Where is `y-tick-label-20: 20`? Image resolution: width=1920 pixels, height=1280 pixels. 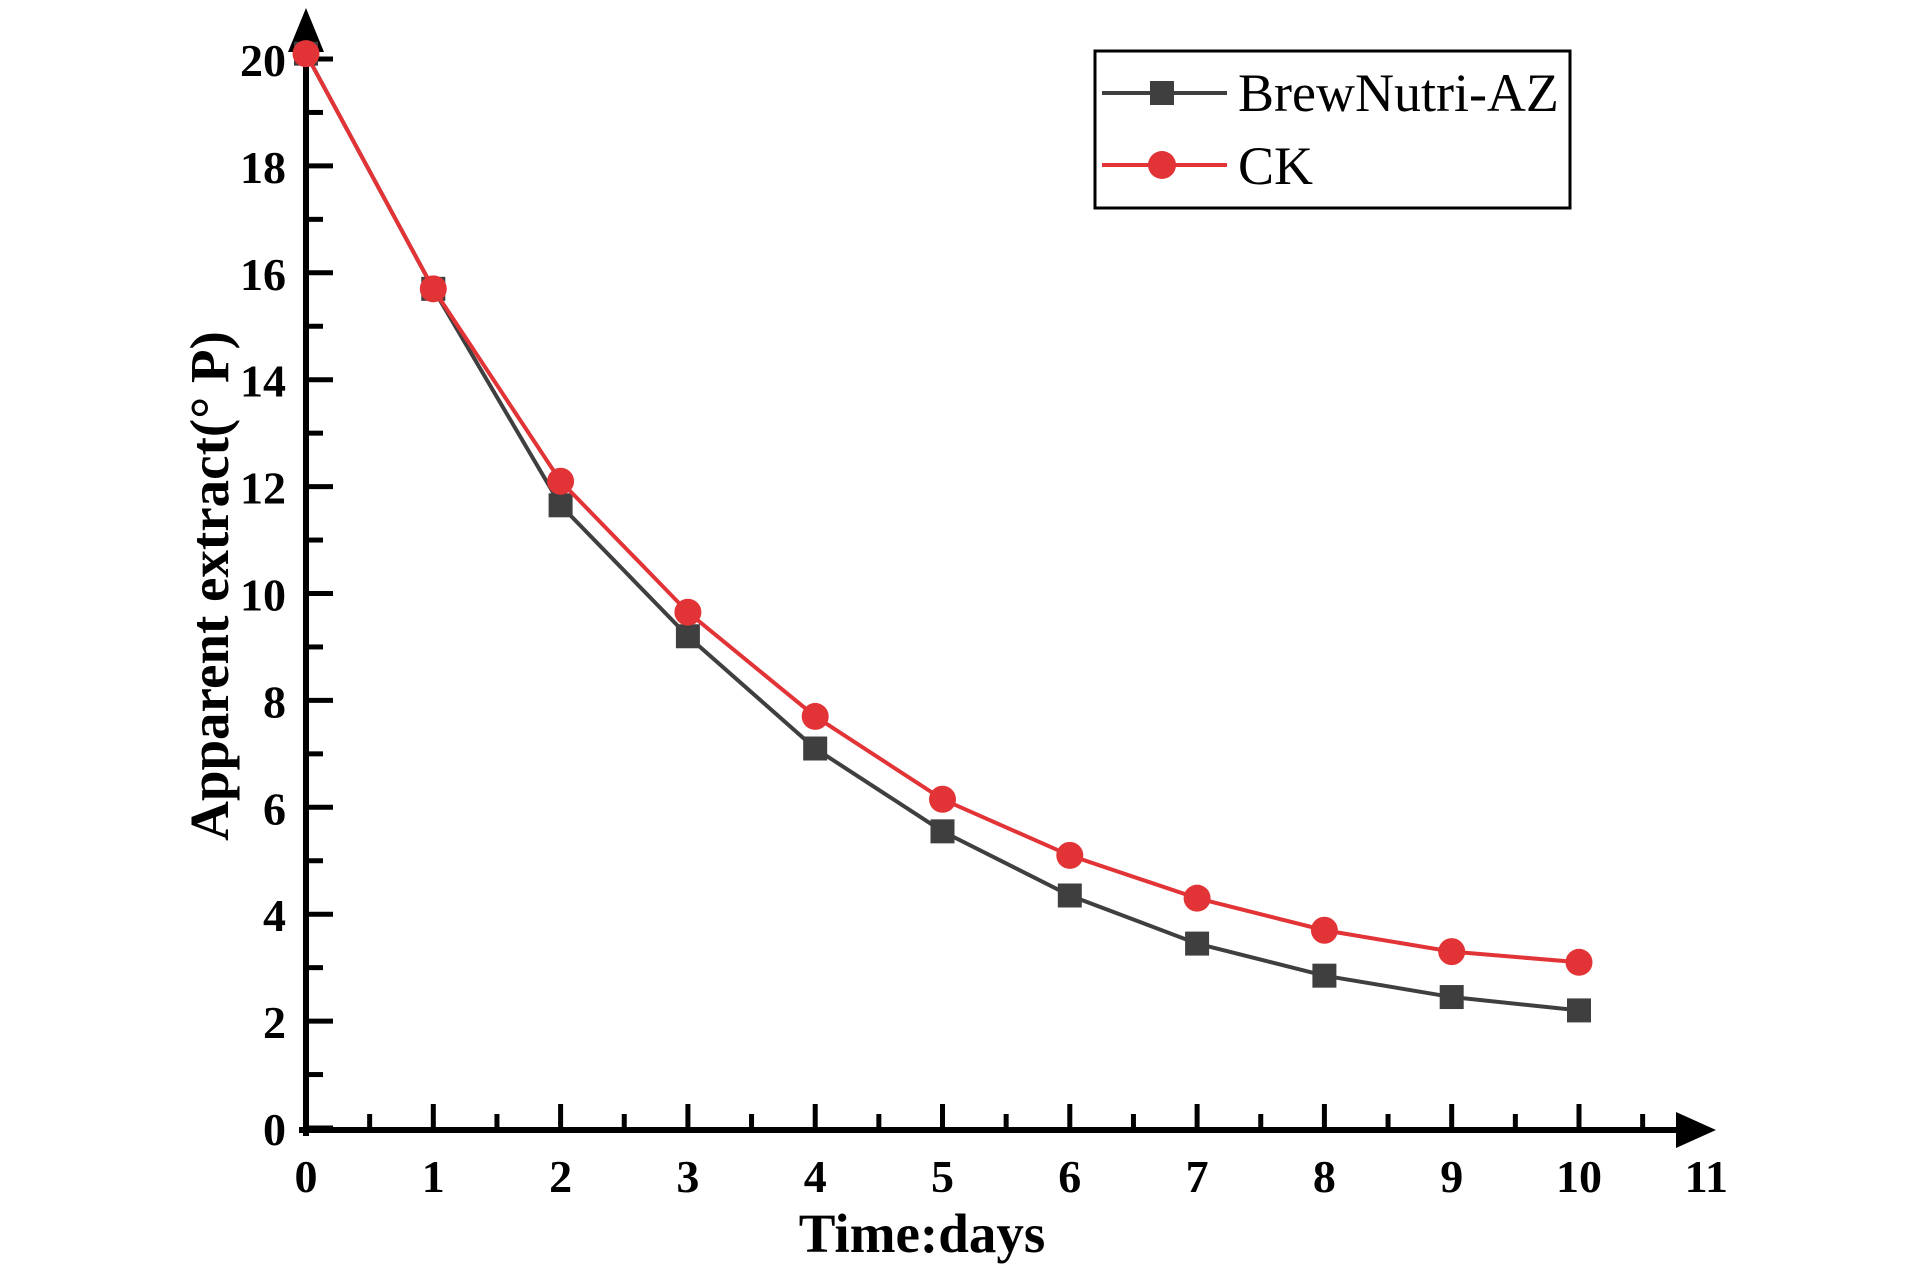
y-tick-label-20: 20 is located at coordinates (263, 60).